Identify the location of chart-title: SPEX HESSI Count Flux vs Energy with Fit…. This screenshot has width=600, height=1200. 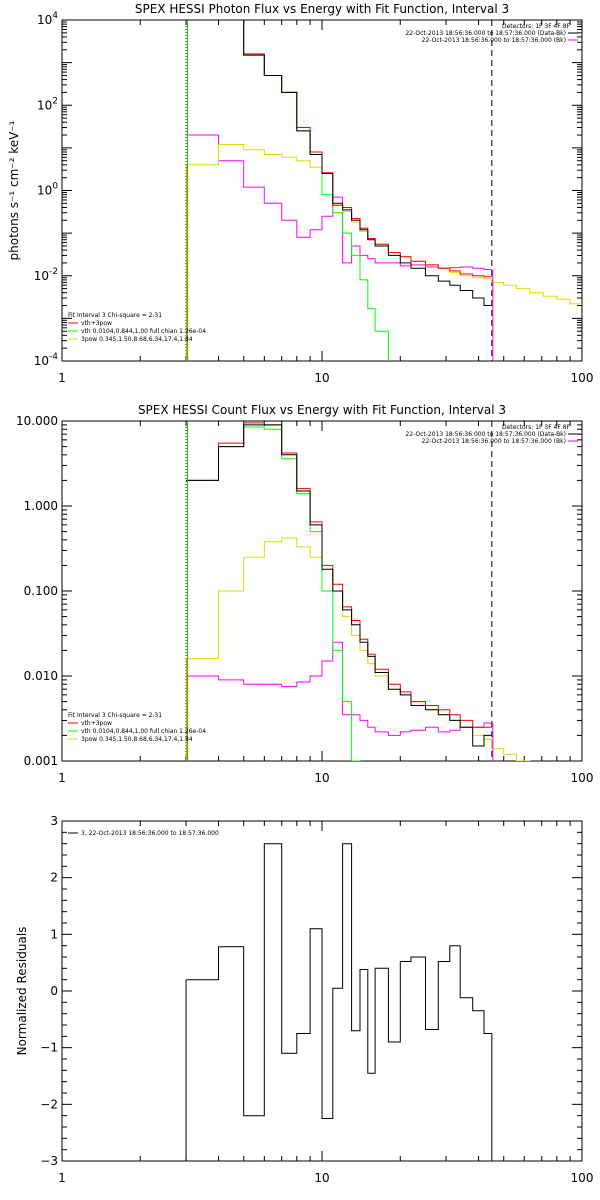
(322, 410).